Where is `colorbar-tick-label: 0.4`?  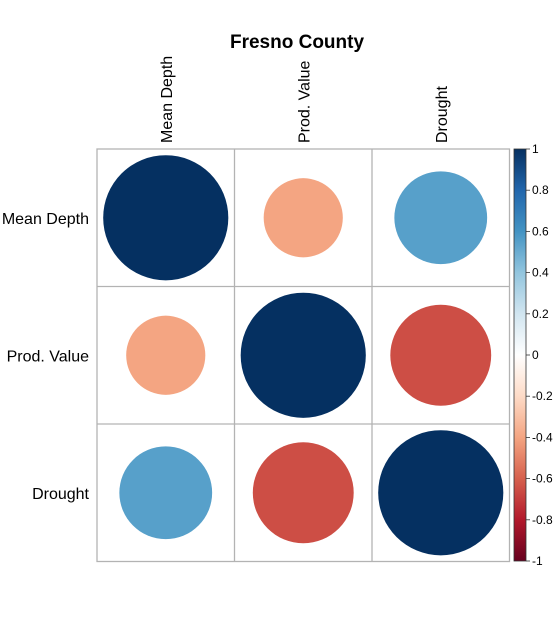 colorbar-tick-label: 0.4 is located at coordinates (540, 273).